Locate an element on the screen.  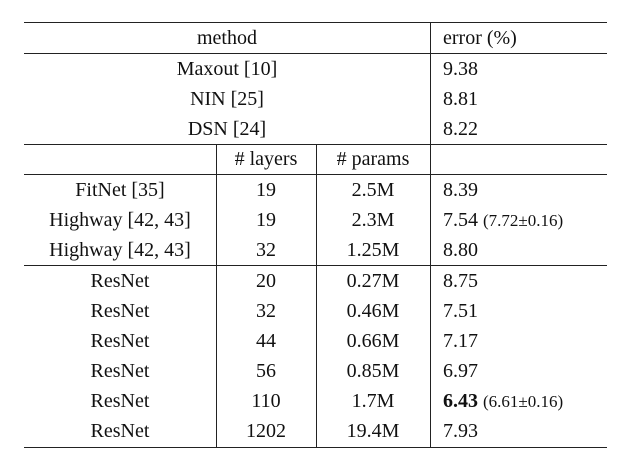
table-cell-error: 6.97 is located at coordinates (460, 371).